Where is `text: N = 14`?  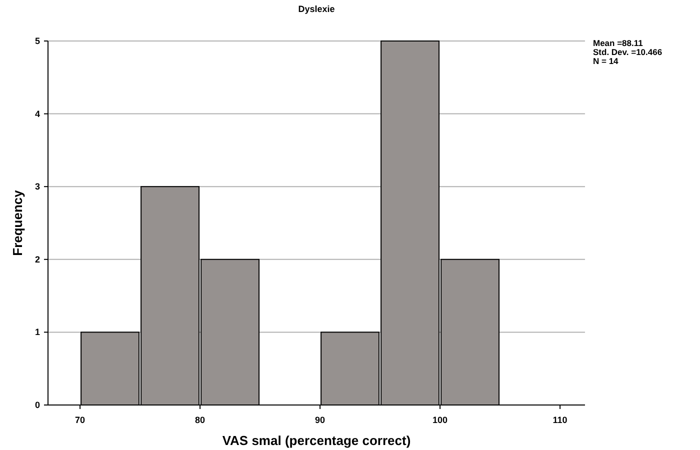 text: N = 14 is located at coordinates (606, 61).